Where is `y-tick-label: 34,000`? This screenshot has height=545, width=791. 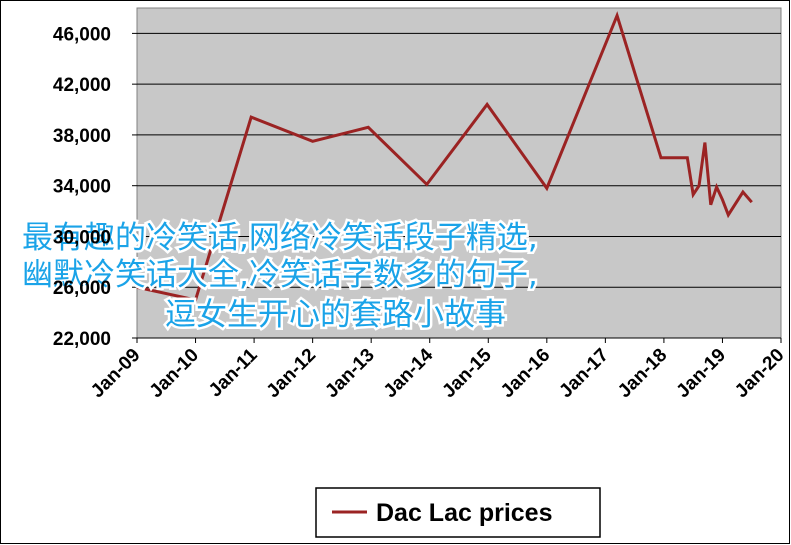 y-tick-label: 34,000 is located at coordinates (82, 187).